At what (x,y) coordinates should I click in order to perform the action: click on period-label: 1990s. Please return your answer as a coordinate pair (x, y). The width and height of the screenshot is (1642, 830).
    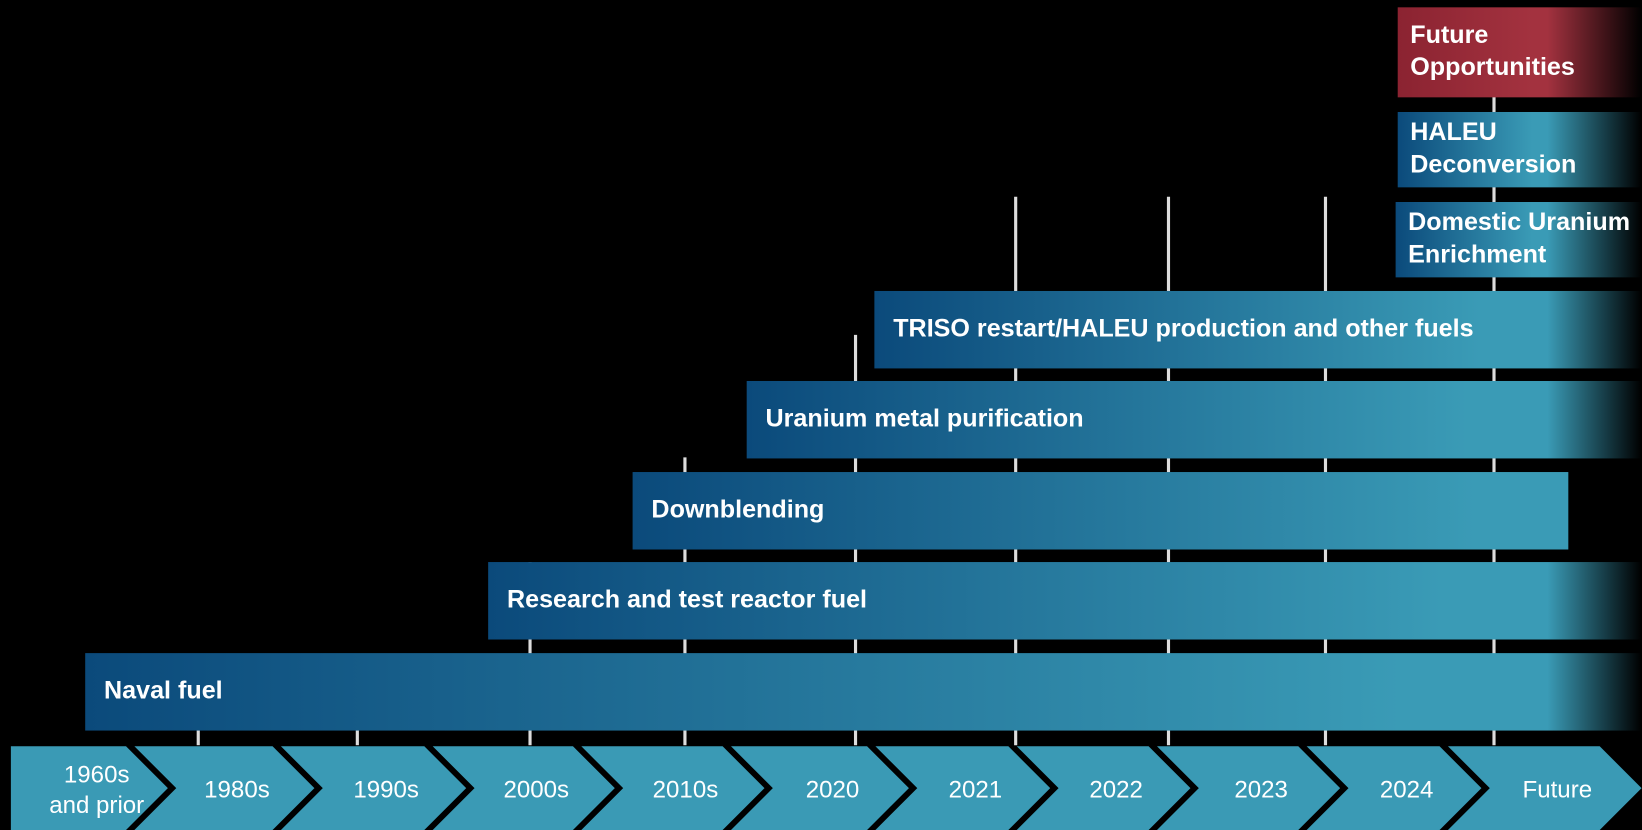
    Looking at the image, I should click on (386, 790).